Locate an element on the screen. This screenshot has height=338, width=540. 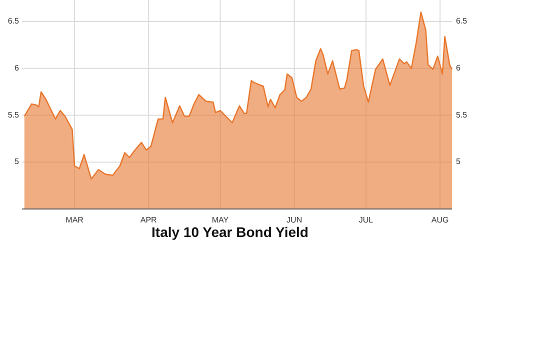
y-tick-label: 6 is located at coordinates (17, 68).